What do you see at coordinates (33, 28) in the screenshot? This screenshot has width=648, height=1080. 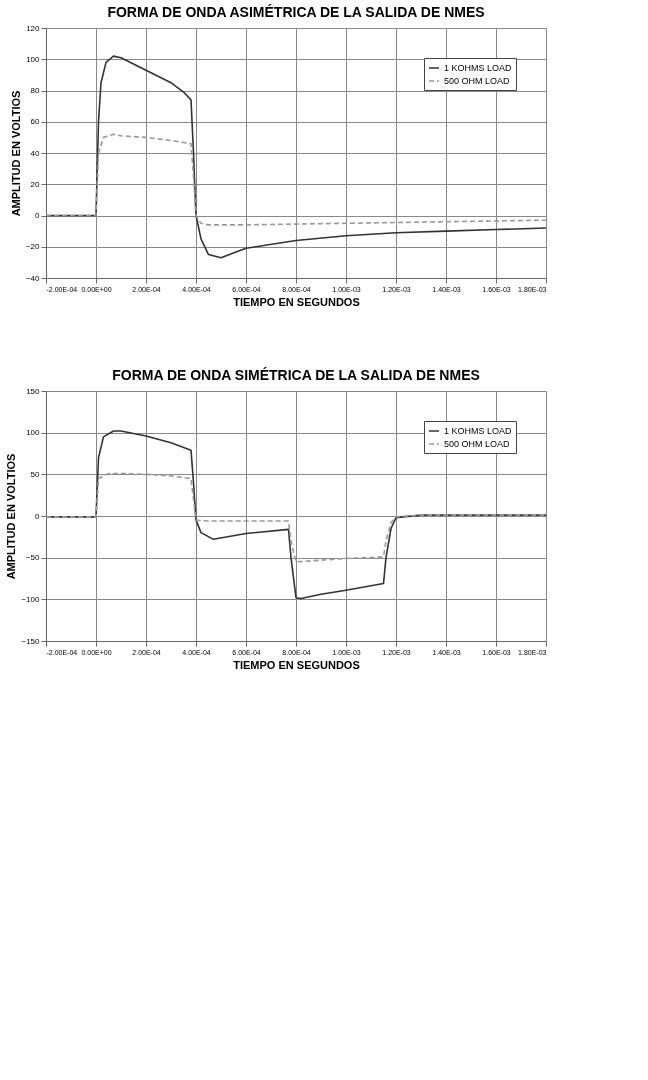 I see `y-tick-label: 120` at bounding box center [33, 28].